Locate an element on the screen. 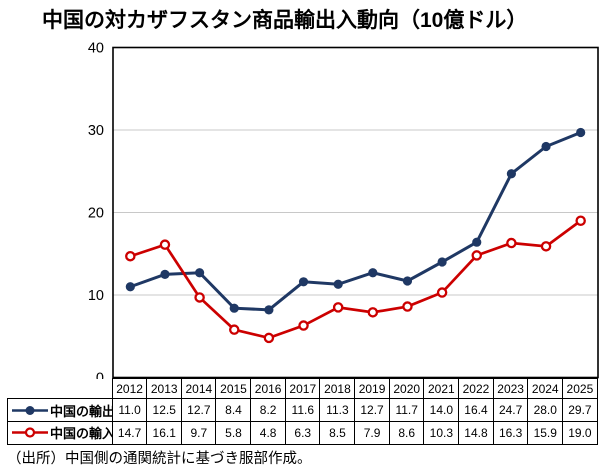 This screenshot has height=469, width=600. year-cell: 2019 is located at coordinates (372, 389).